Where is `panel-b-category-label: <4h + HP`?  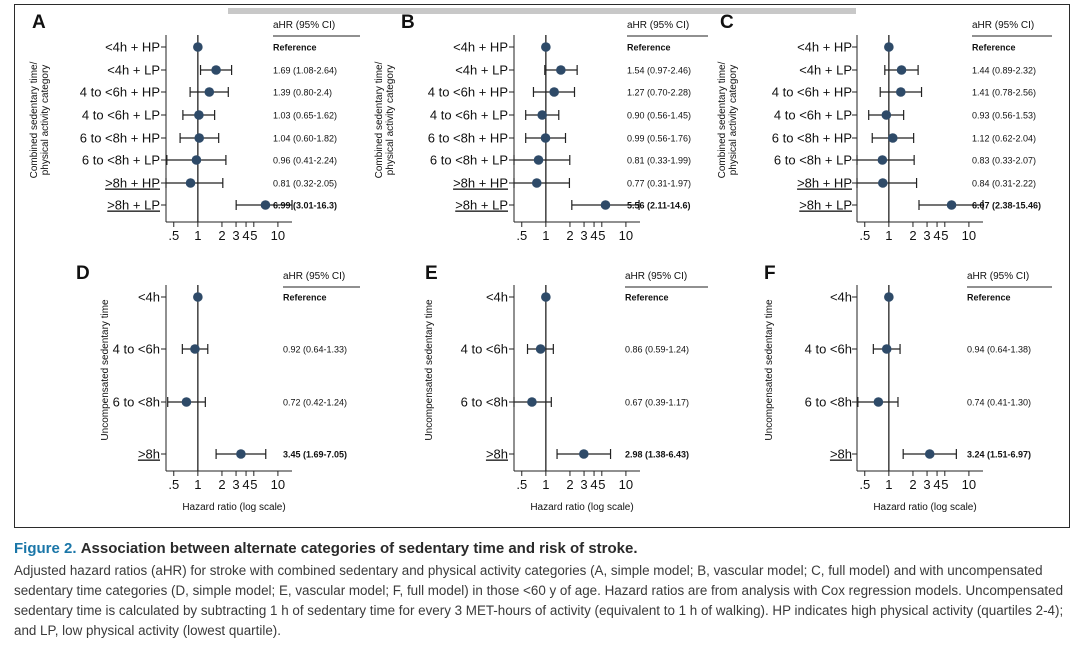 panel-b-category-label: <4h + HP is located at coordinates (480, 47).